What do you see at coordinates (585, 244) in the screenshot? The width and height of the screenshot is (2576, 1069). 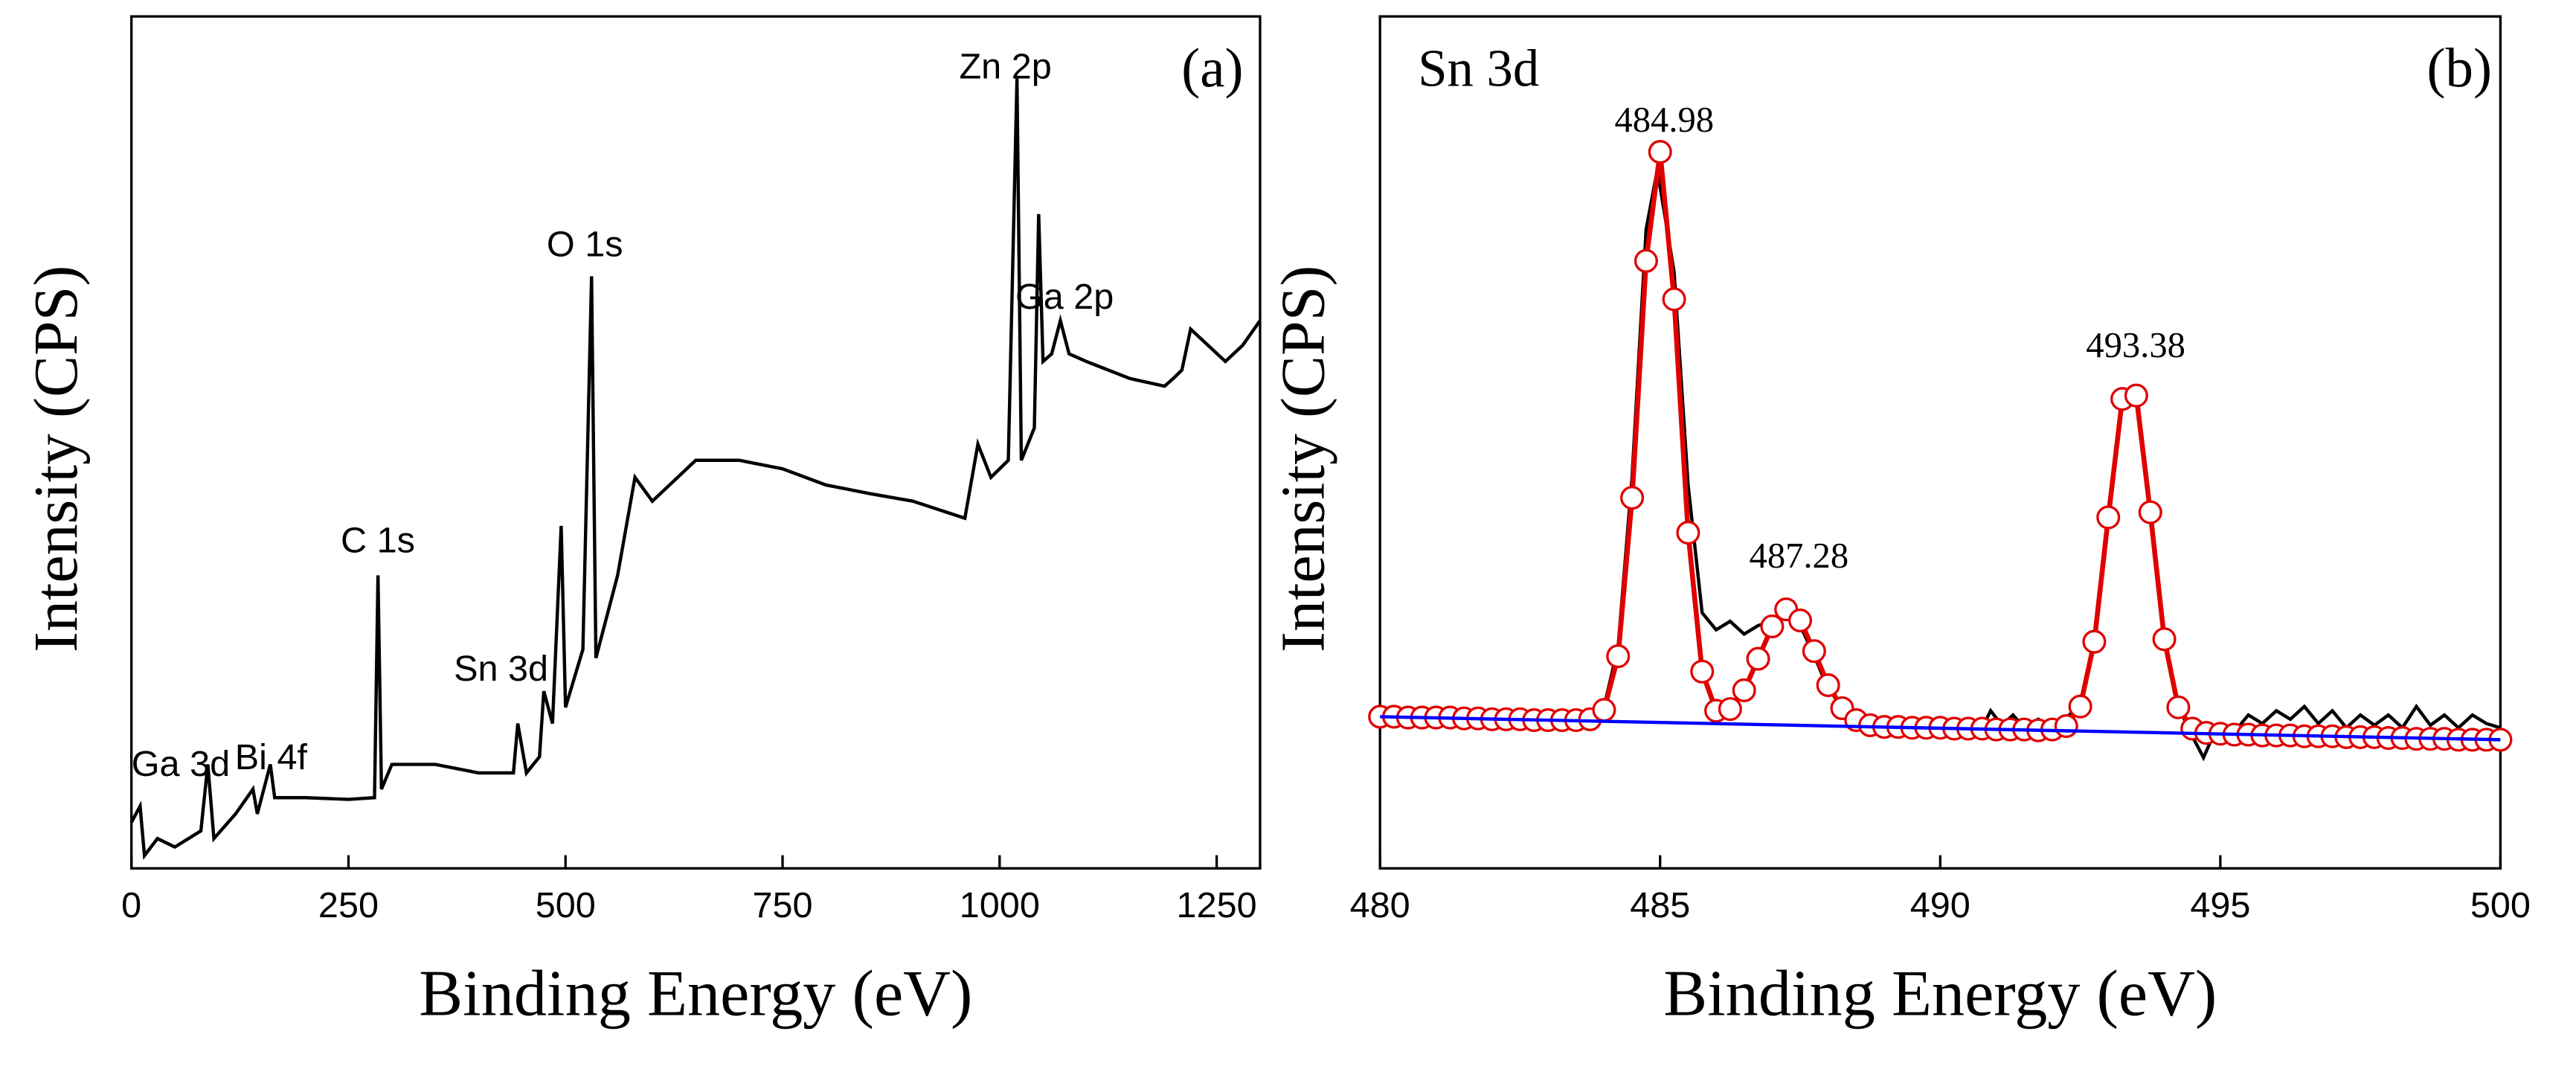 I see `annotation: O 1s` at bounding box center [585, 244].